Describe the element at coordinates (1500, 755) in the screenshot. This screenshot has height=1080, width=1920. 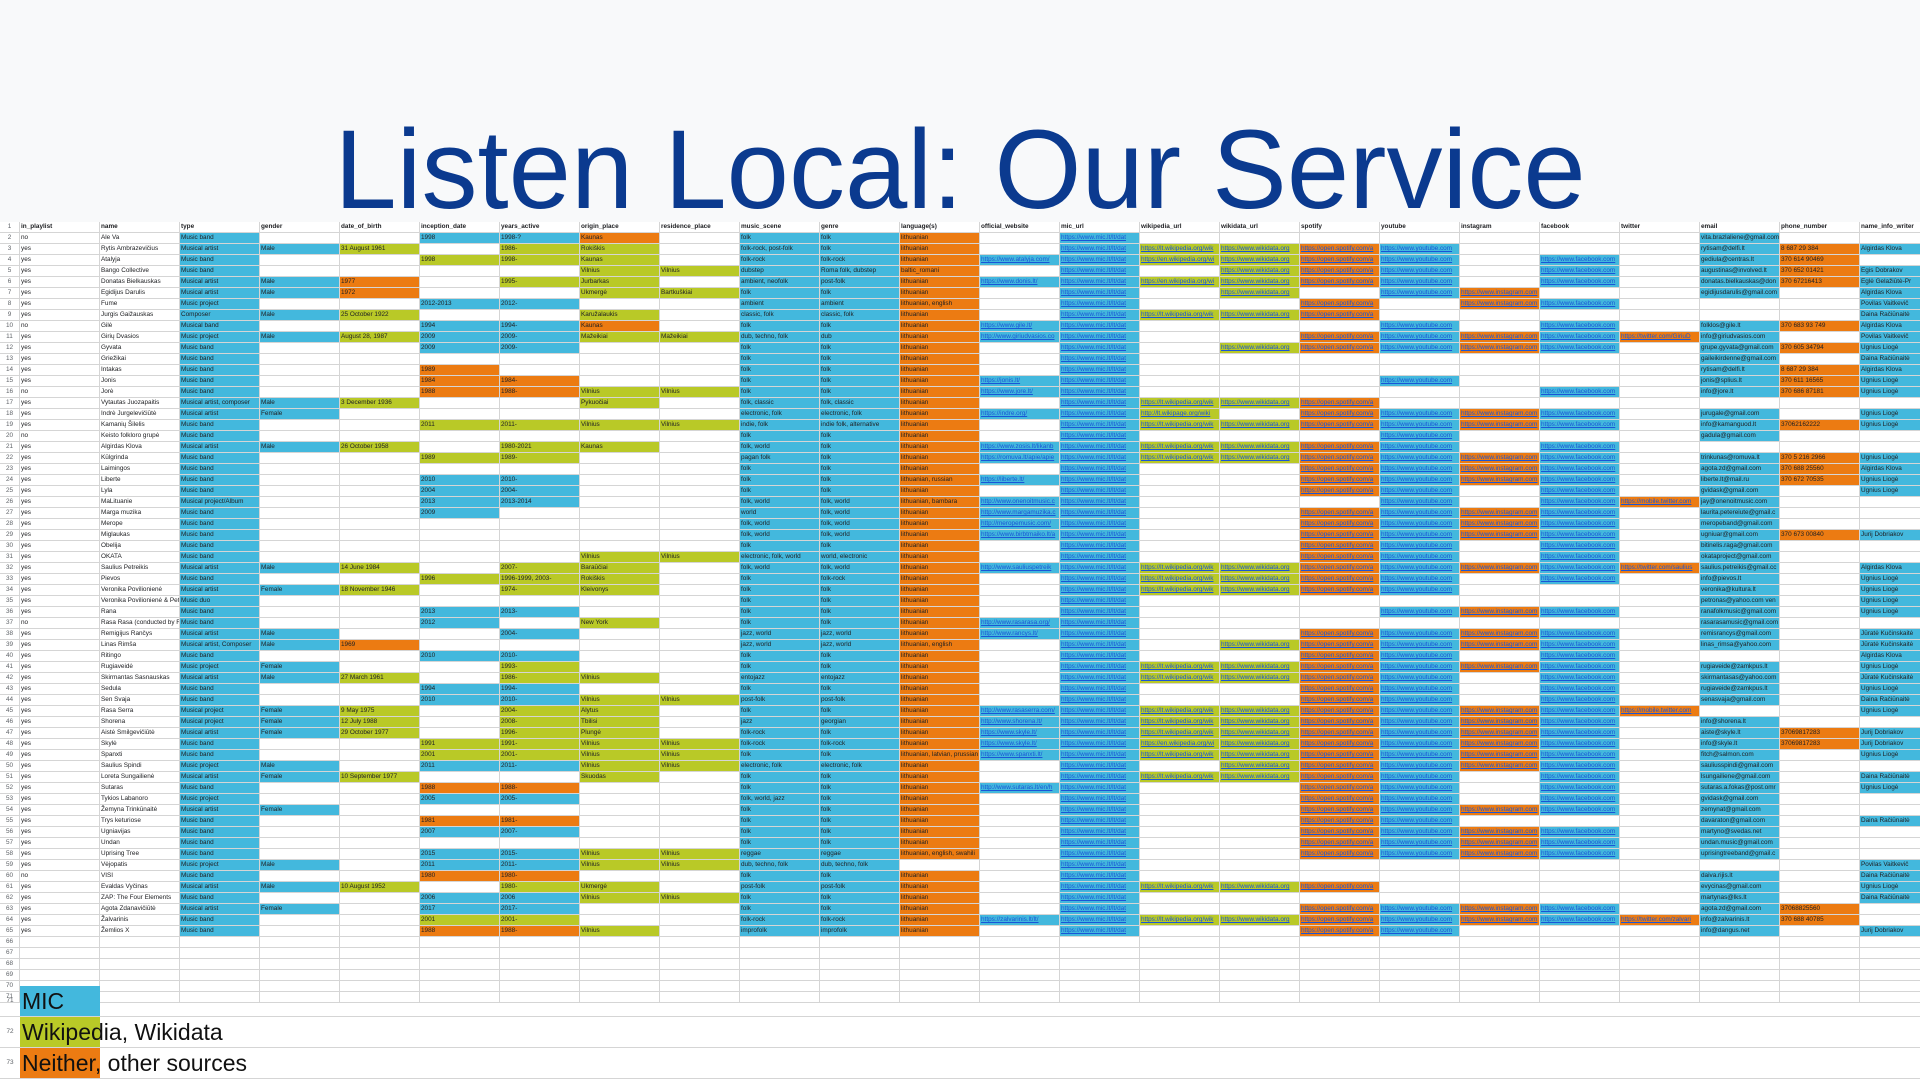
I see `table-cell: https://www.instagram.com` at that location.